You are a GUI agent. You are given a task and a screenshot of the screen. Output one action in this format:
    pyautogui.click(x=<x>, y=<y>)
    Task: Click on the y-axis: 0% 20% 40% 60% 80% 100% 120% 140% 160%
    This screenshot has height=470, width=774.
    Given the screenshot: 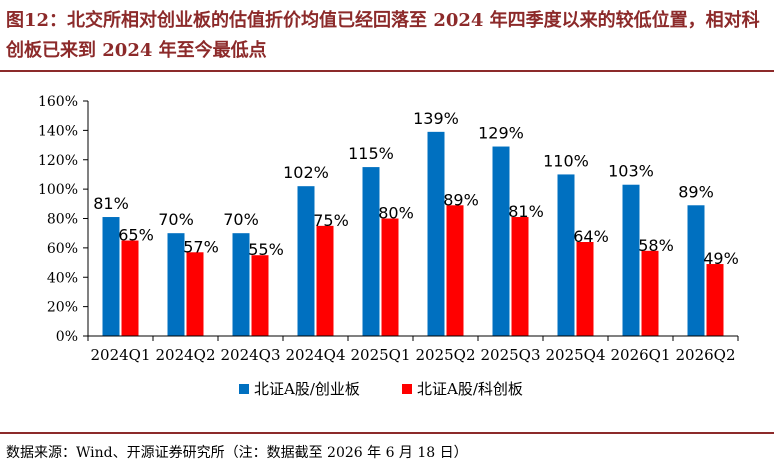 What is the action you would take?
    pyautogui.click(x=63, y=219)
    